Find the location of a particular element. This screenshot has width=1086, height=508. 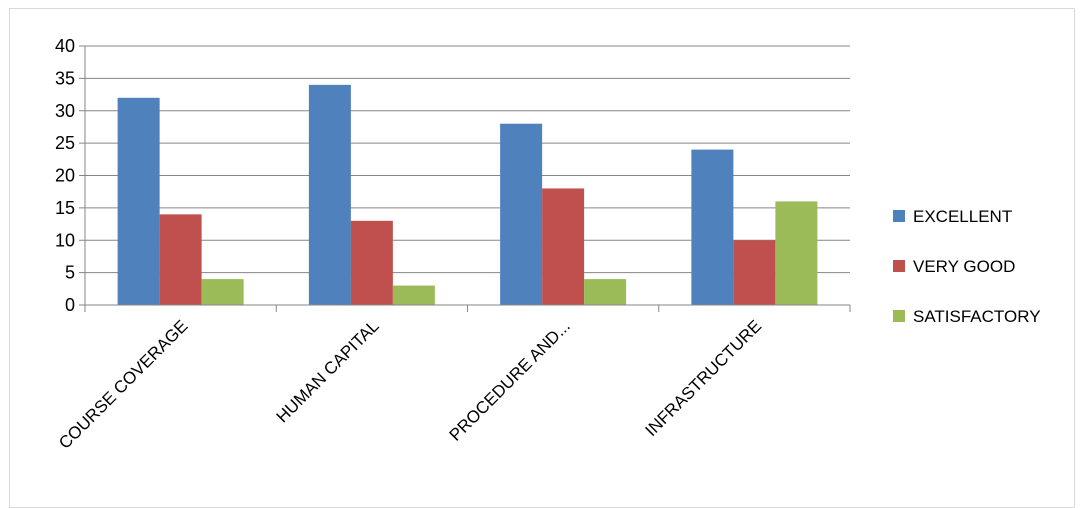

y-tick-label: 35 is located at coordinates (65, 78).